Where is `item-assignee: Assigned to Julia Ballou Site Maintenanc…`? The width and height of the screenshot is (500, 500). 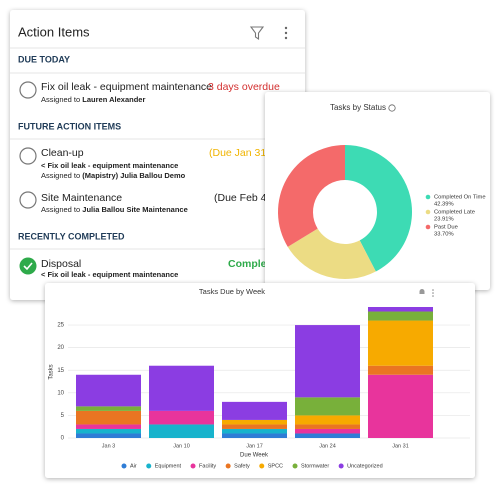
item-assignee: Assigned to Julia Ballou Site Maintenanc… is located at coordinates (114, 209).